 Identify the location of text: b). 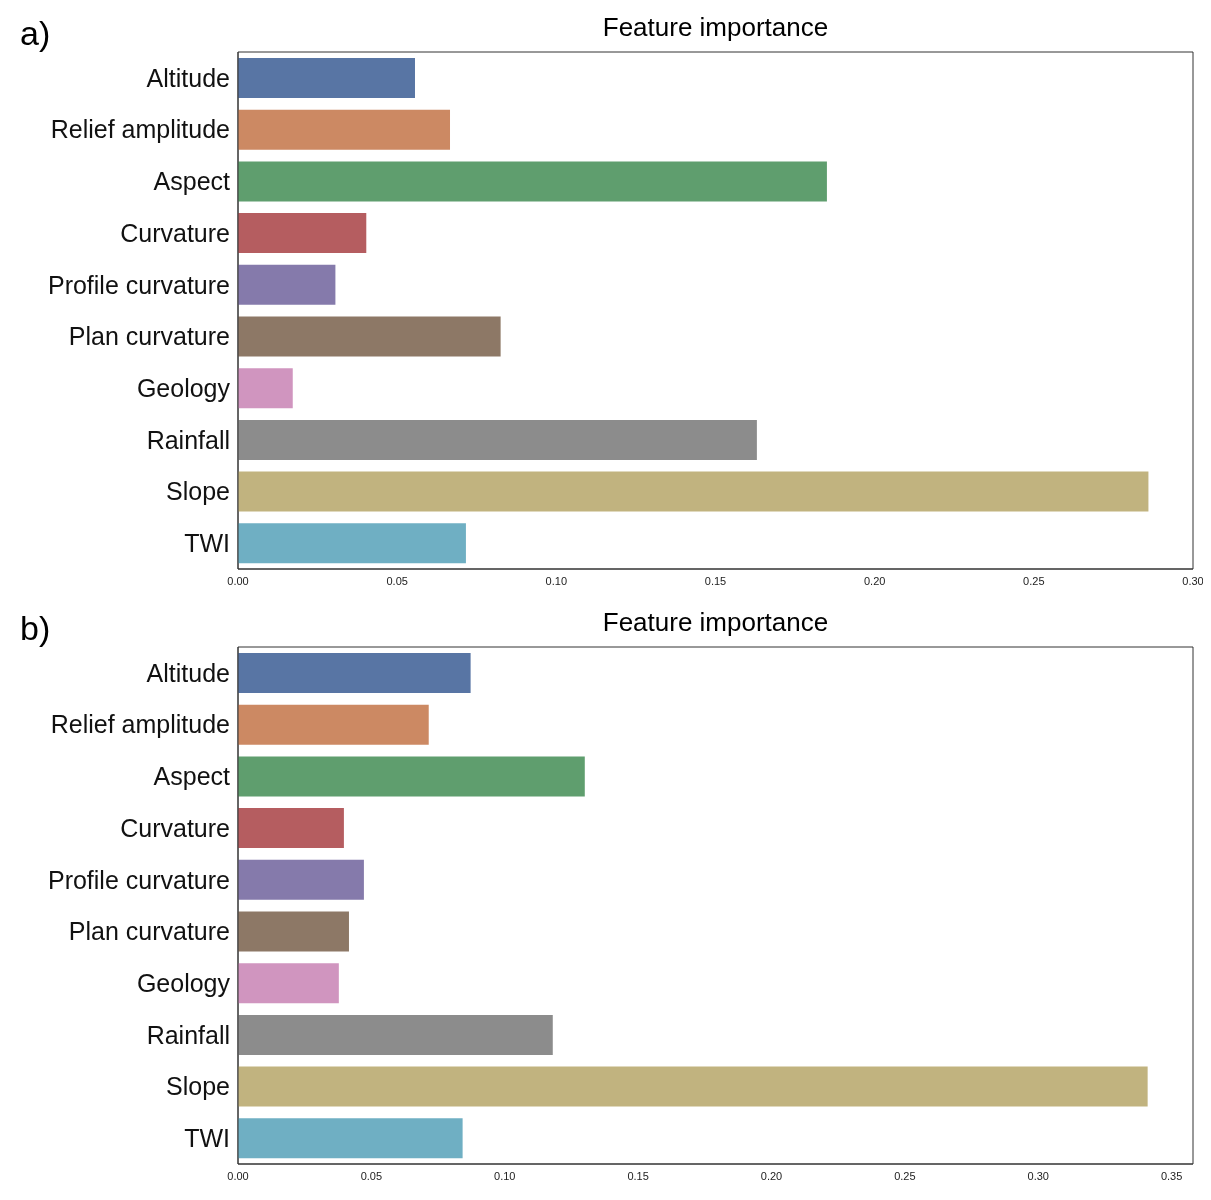
(35, 628).